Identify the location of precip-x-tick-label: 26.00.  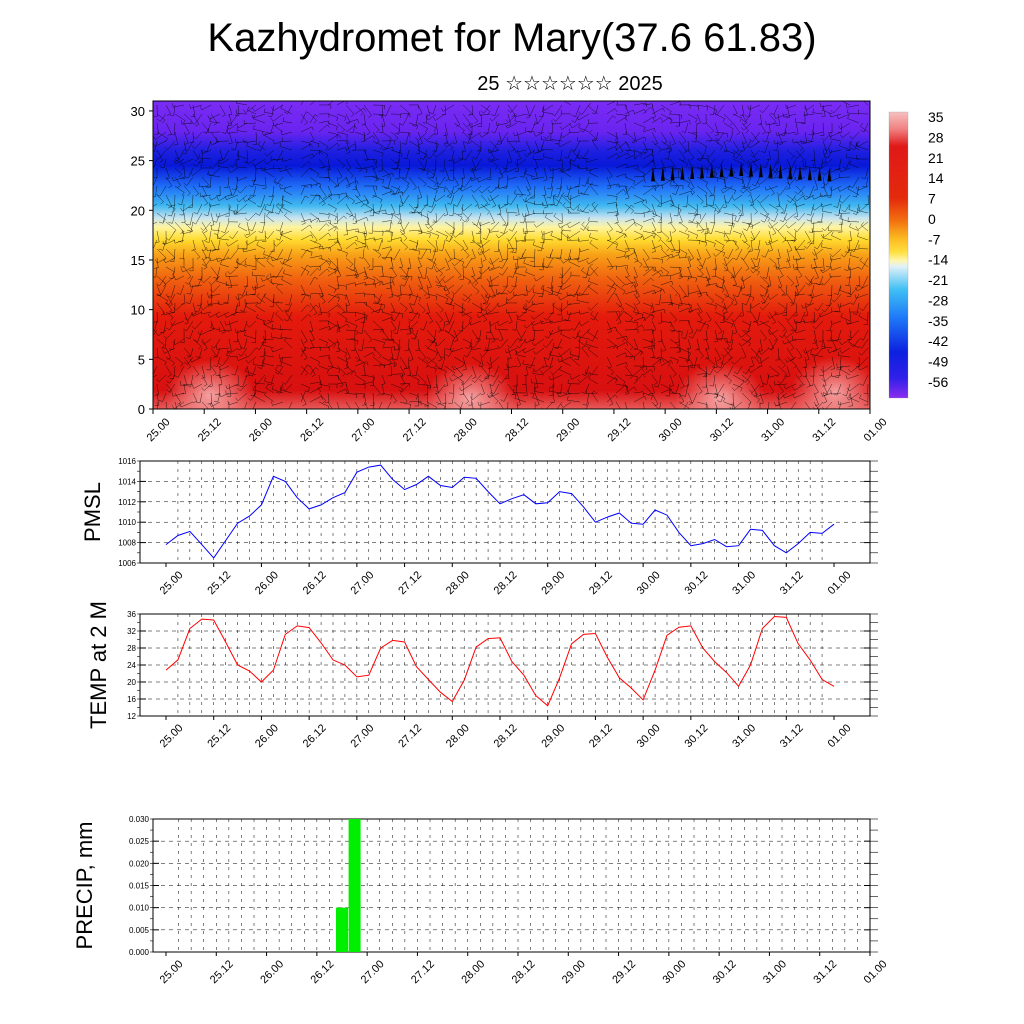
(272, 972).